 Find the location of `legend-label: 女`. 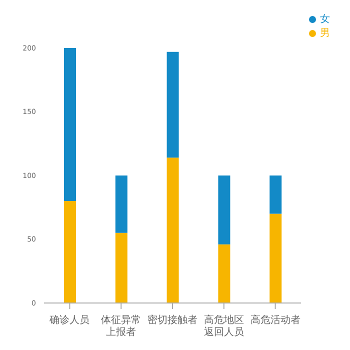

legend-label: 女 is located at coordinates (325, 19).